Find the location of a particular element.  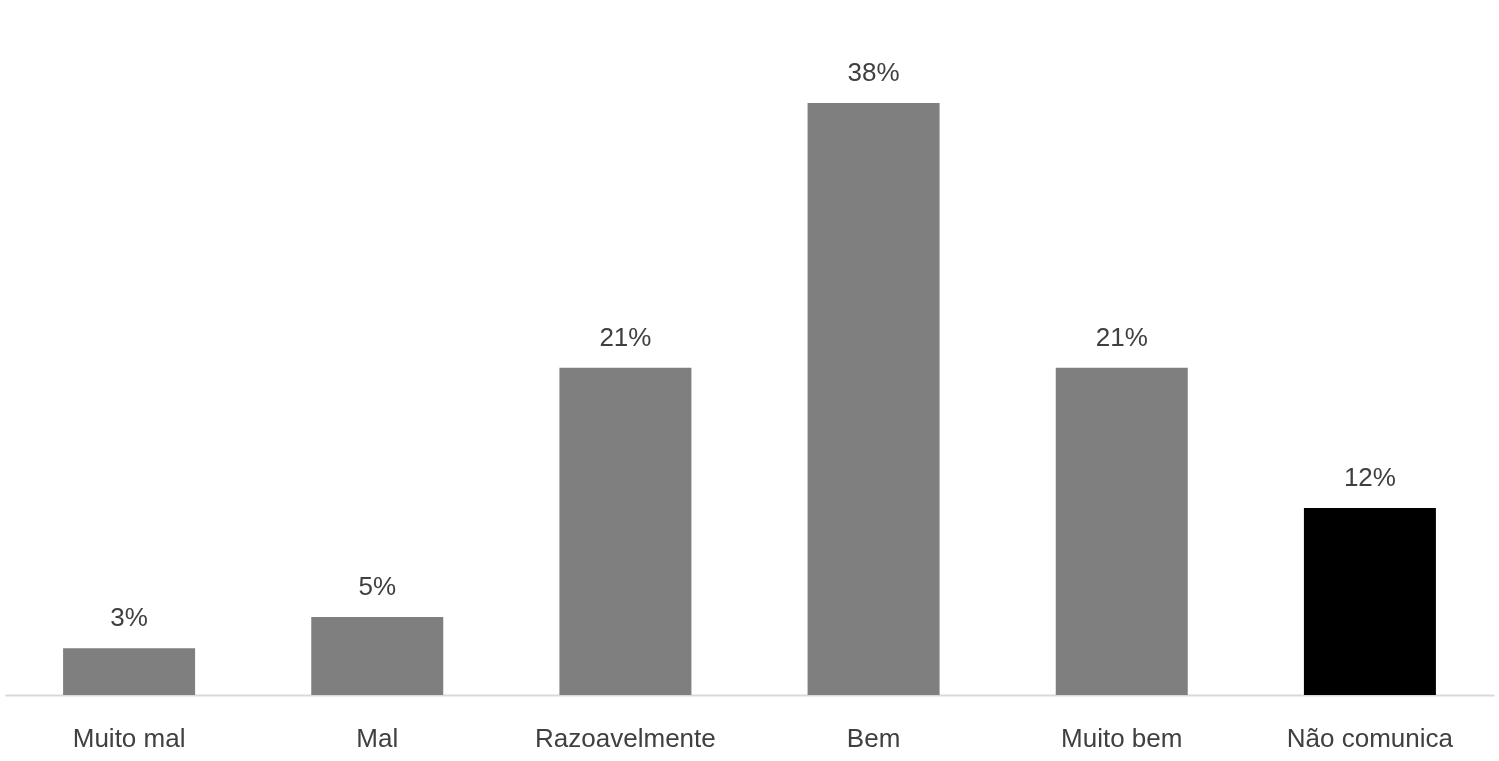

x-tick-label: Mal is located at coordinates (377, 737).